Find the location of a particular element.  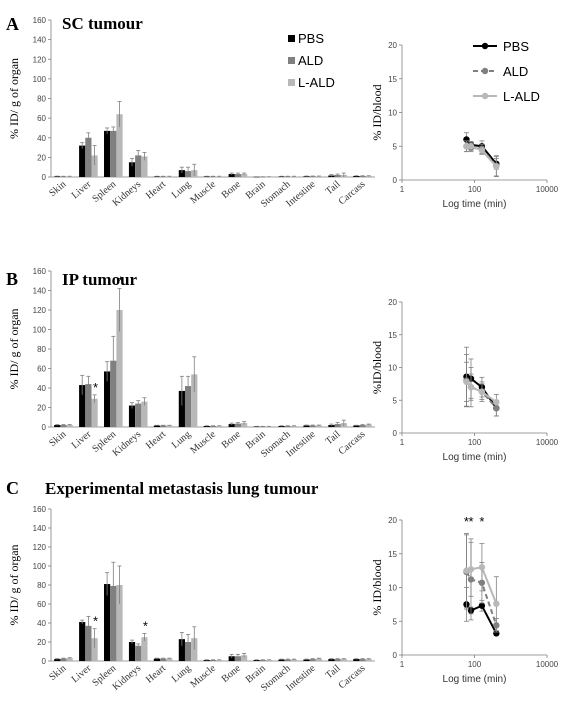

bar-tail-ald is located at coordinates (337, 660).